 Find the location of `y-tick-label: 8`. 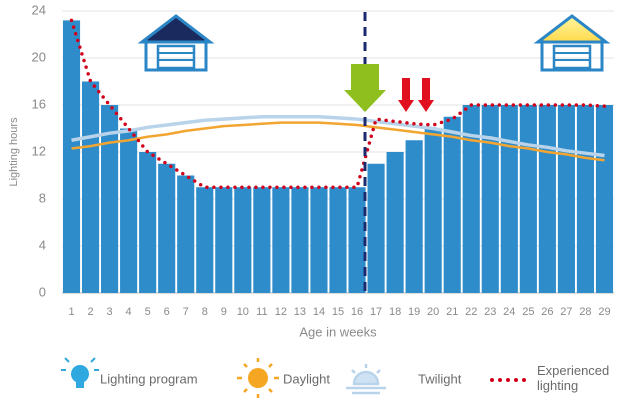

y-tick-label: 8 is located at coordinates (42, 197).